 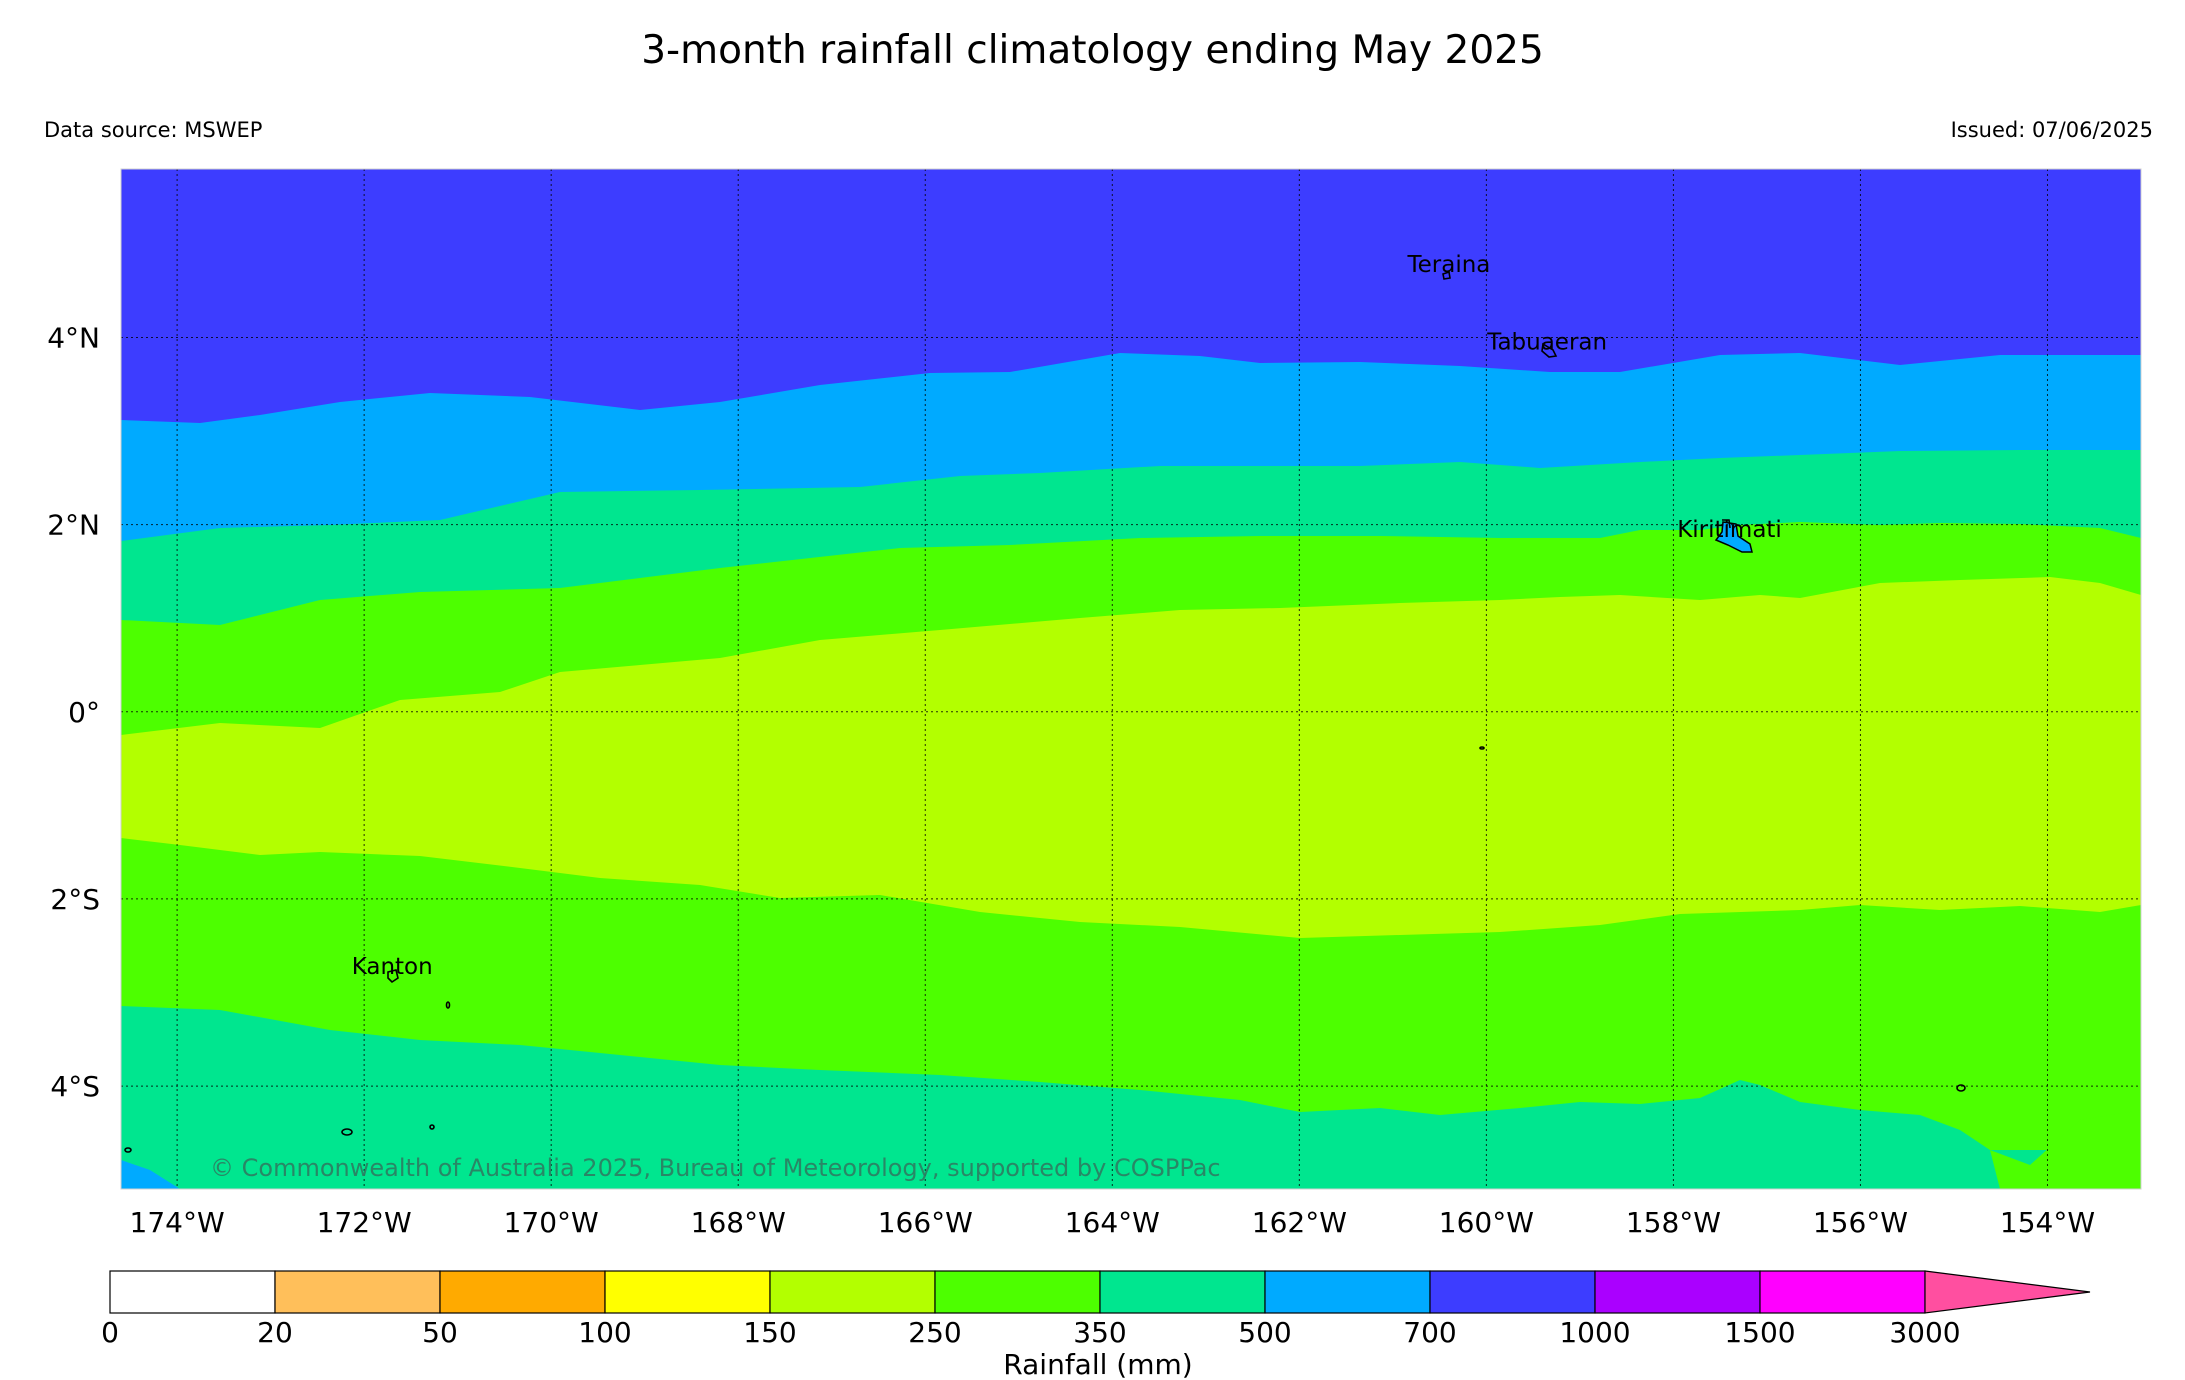 What do you see at coordinates (1299, 1222) in the screenshot?
I see `longitude-tick-label: 162°W` at bounding box center [1299, 1222].